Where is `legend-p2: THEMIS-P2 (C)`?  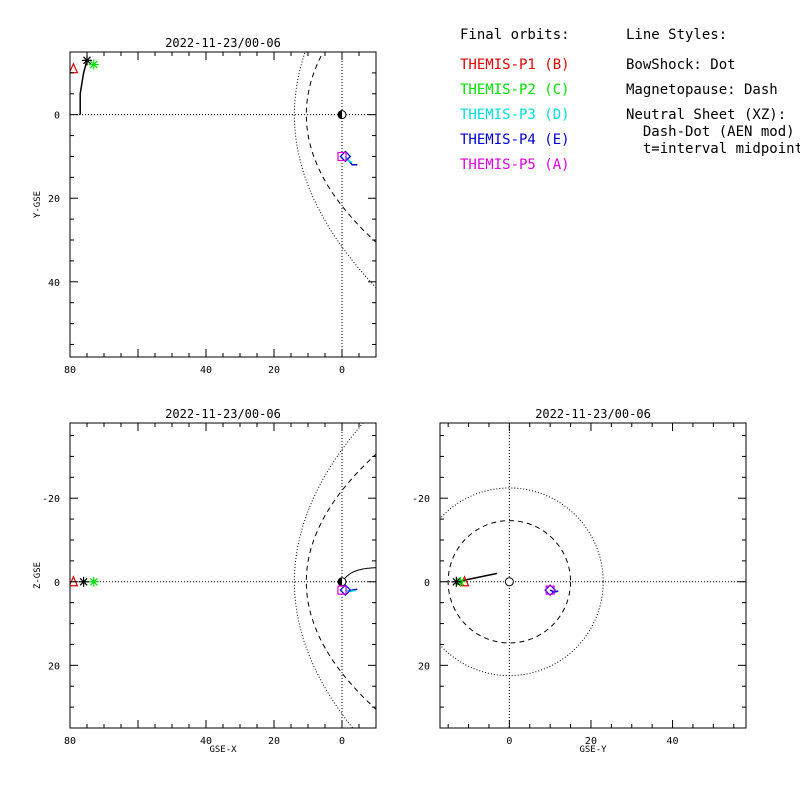 legend-p2: THEMIS-P2 (C) is located at coordinates (515, 90).